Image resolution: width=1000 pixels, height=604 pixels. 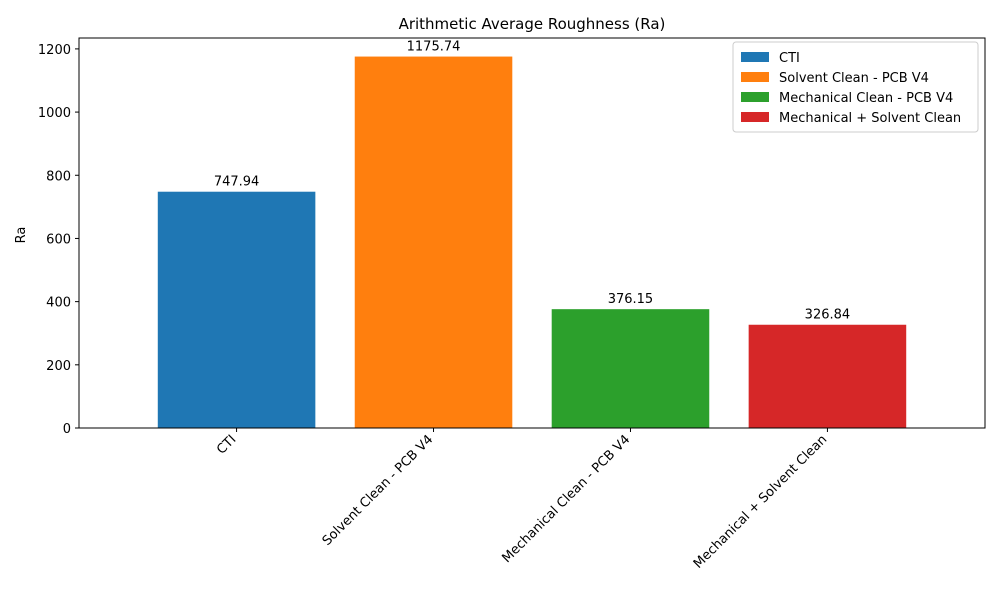 What do you see at coordinates (789, 58) in the screenshot?
I see `legend-entry-label: CTI` at bounding box center [789, 58].